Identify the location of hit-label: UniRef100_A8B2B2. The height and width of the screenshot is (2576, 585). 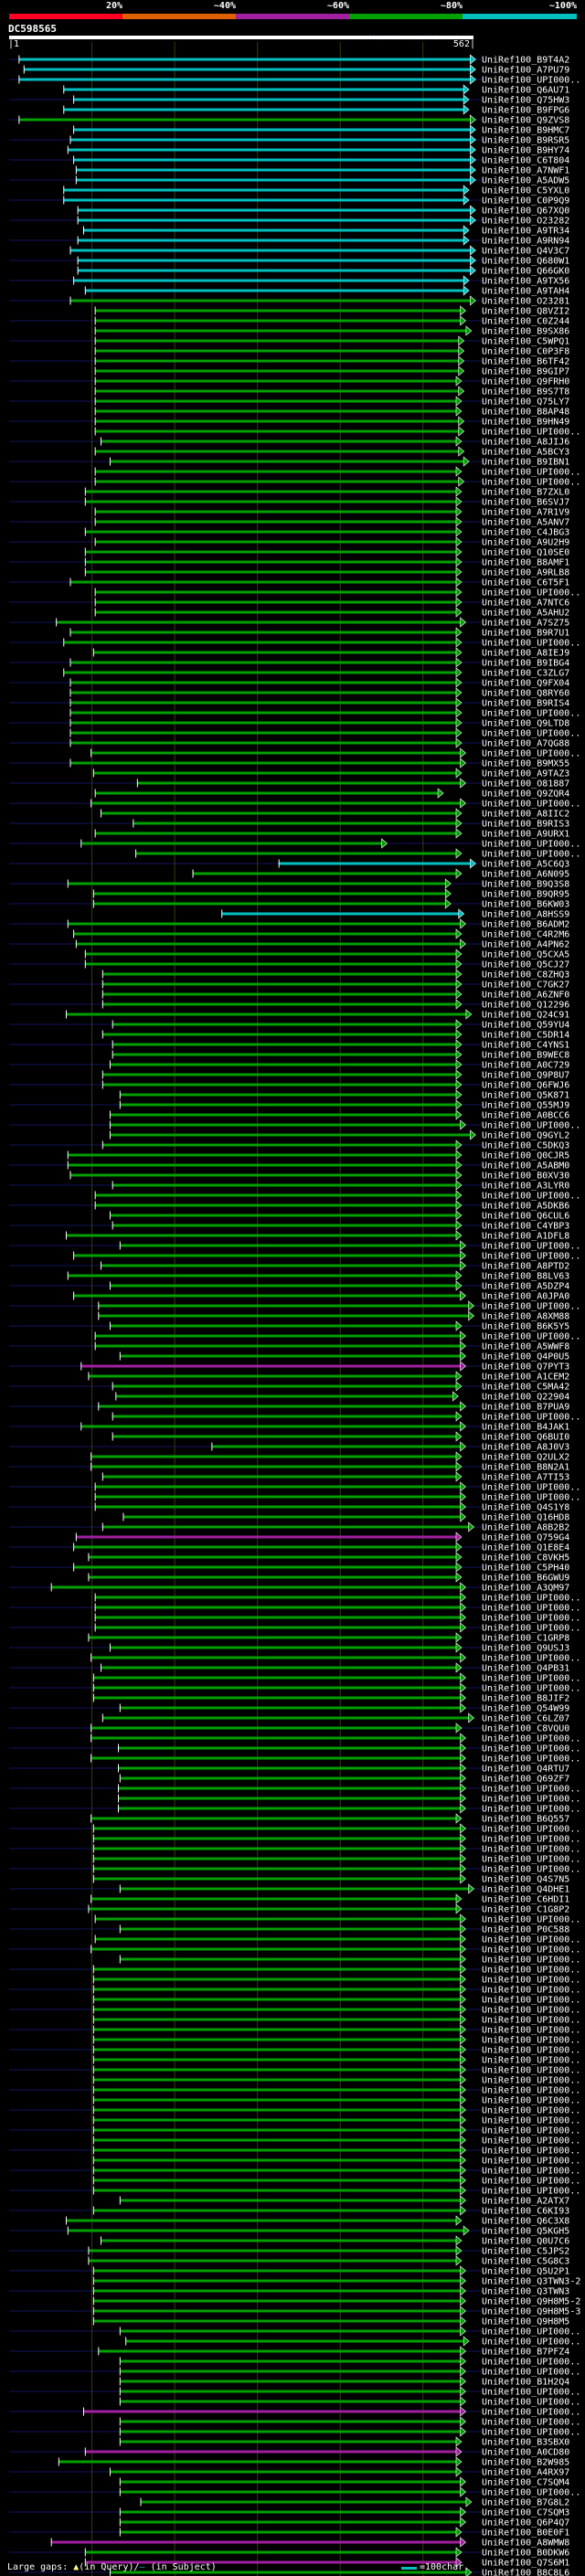
(525, 1528).